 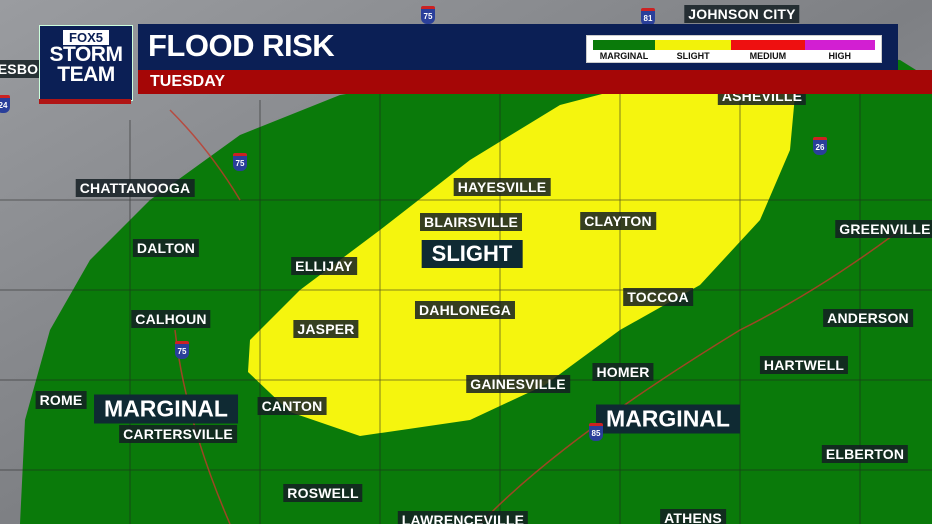 I want to click on city-label: CHATTANOOGA, so click(x=135, y=188).